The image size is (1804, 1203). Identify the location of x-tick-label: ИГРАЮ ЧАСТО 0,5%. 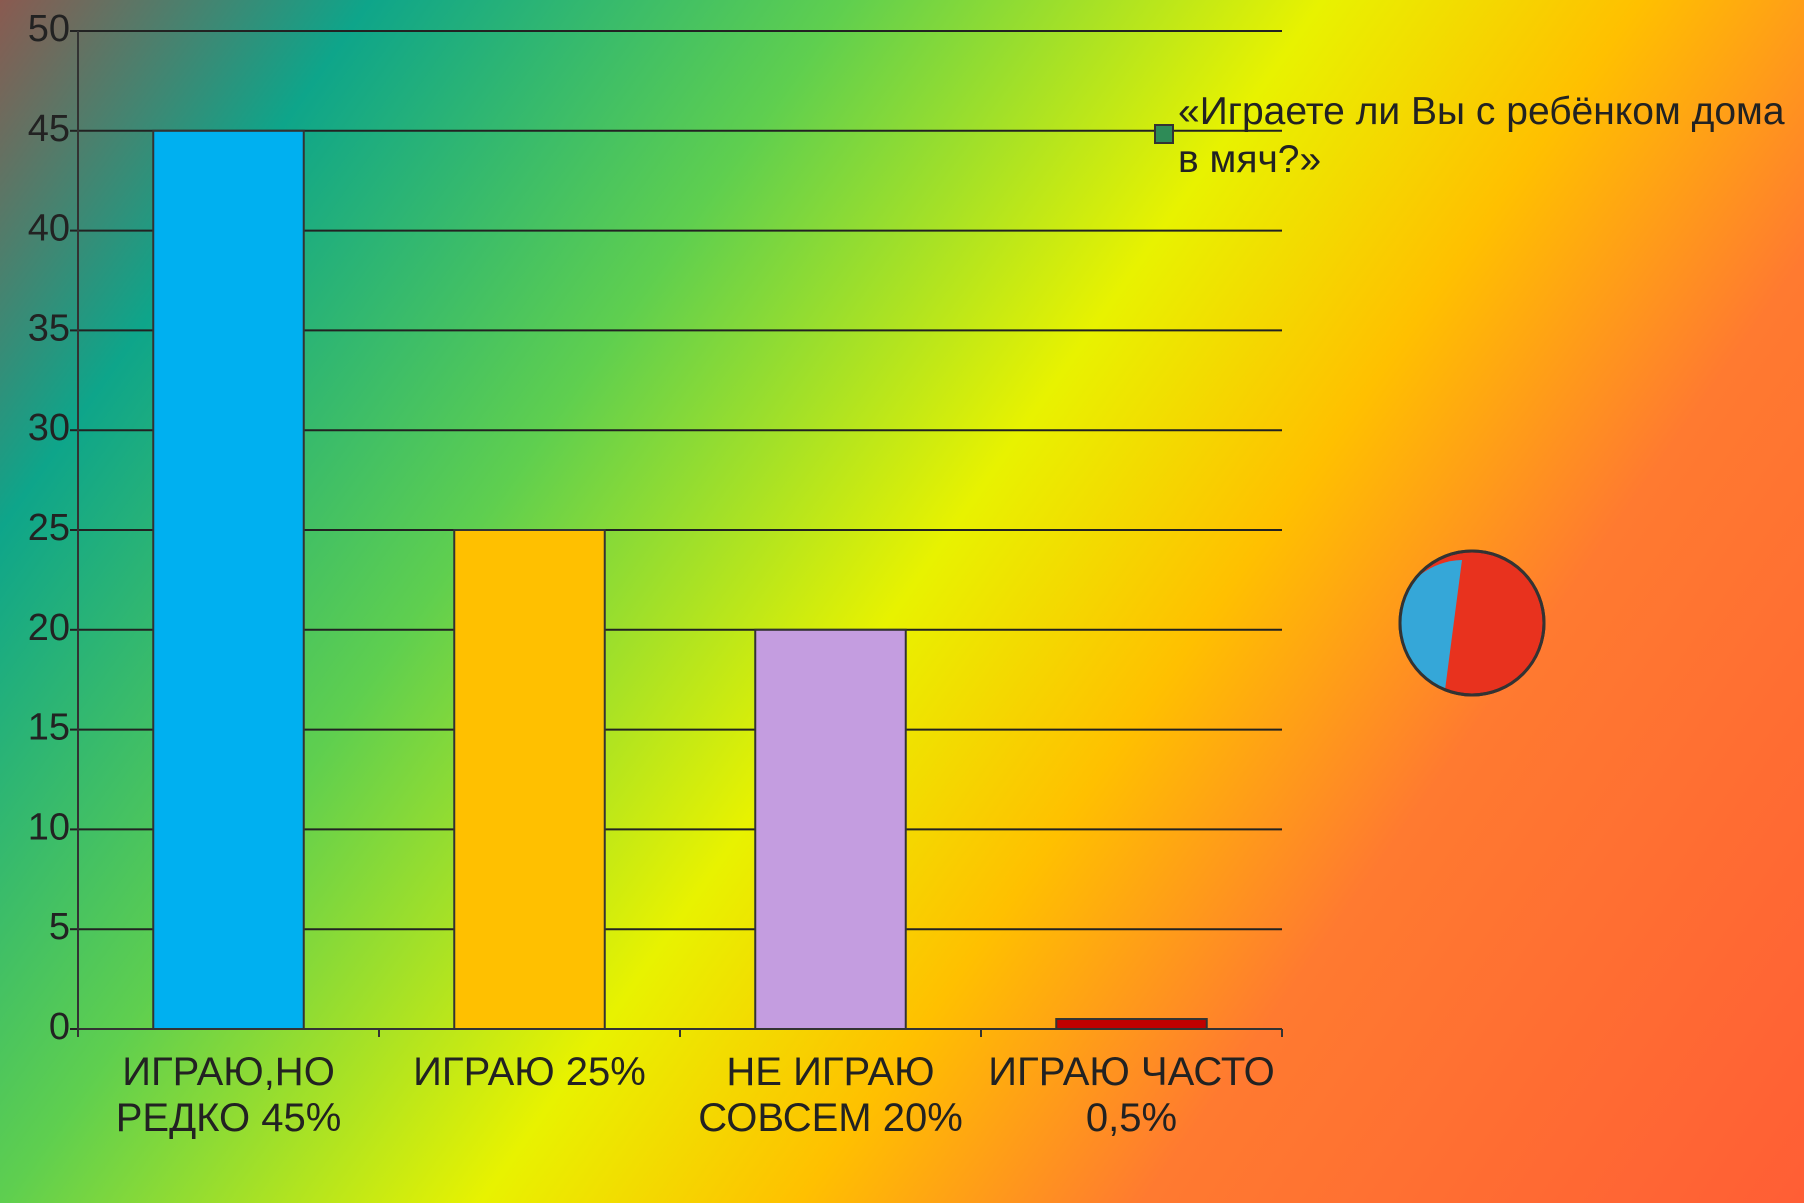
(1131, 1095).